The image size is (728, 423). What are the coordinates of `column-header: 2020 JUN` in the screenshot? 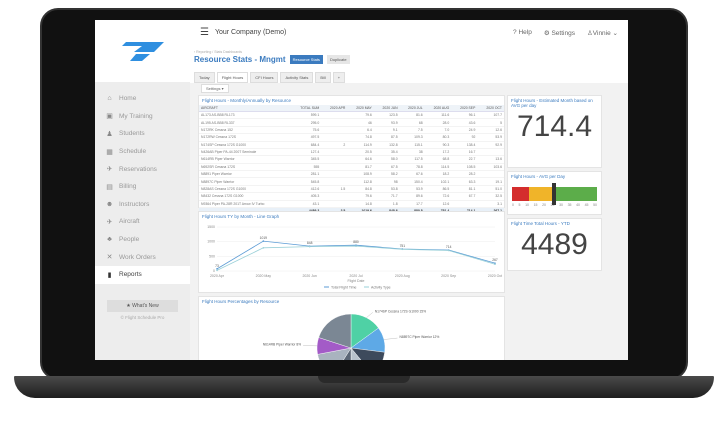 It's located at (386, 108).